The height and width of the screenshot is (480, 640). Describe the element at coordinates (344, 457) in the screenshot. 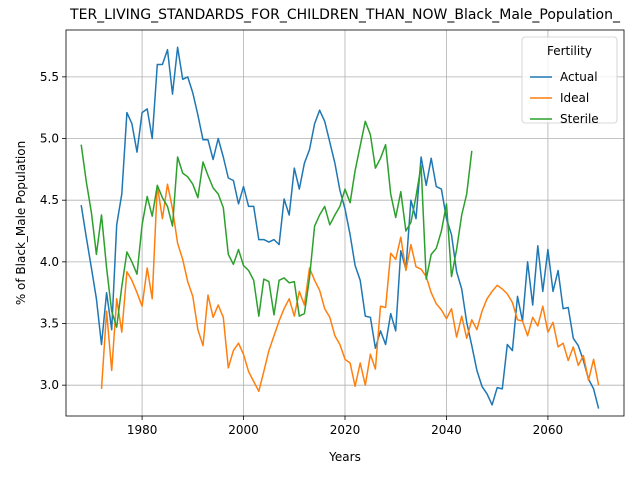

I see `x-axis-label: Years` at that location.